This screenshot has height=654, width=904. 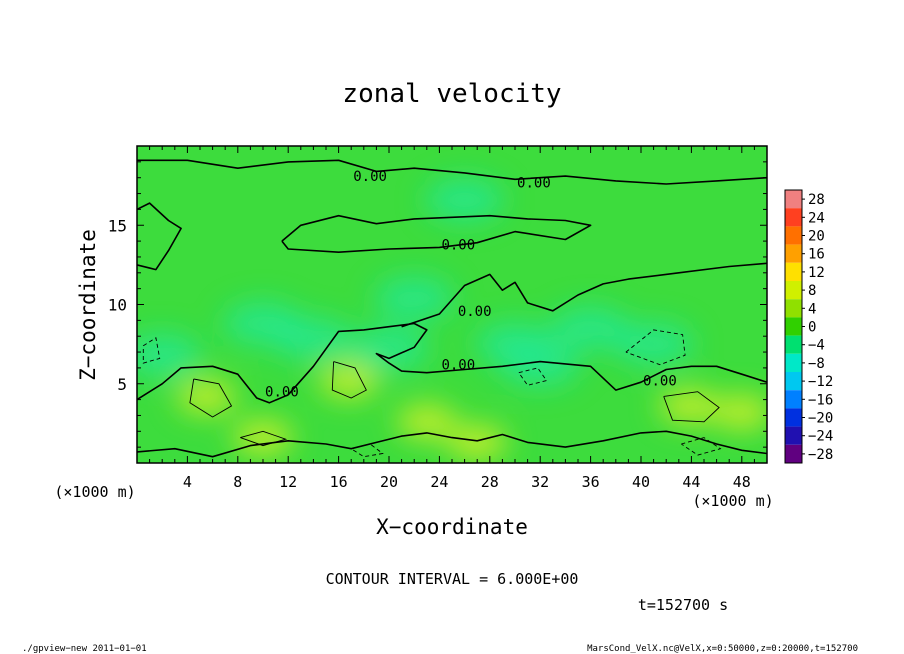 I want to click on x-tick-label: 20, so click(x=389, y=482).